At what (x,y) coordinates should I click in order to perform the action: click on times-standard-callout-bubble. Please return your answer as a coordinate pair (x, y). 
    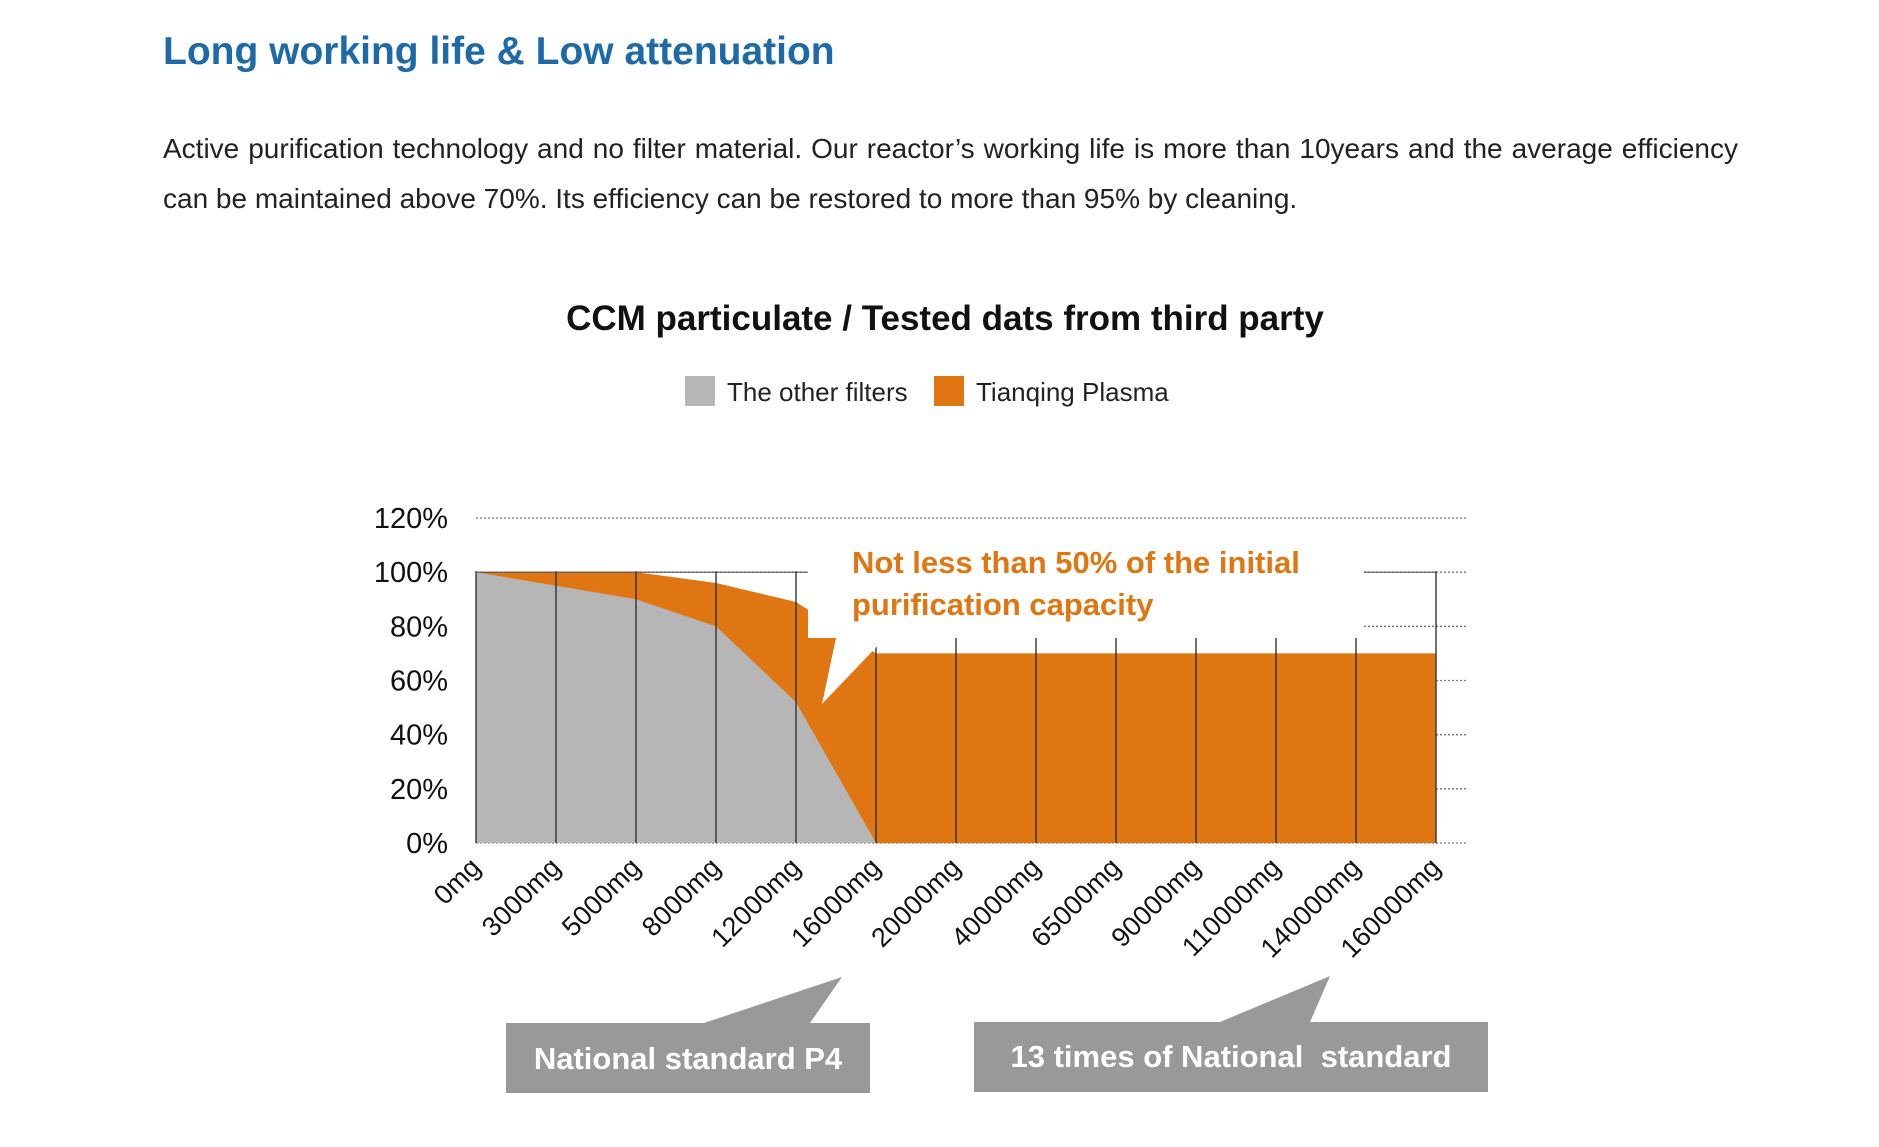
    Looking at the image, I should click on (1231, 1034).